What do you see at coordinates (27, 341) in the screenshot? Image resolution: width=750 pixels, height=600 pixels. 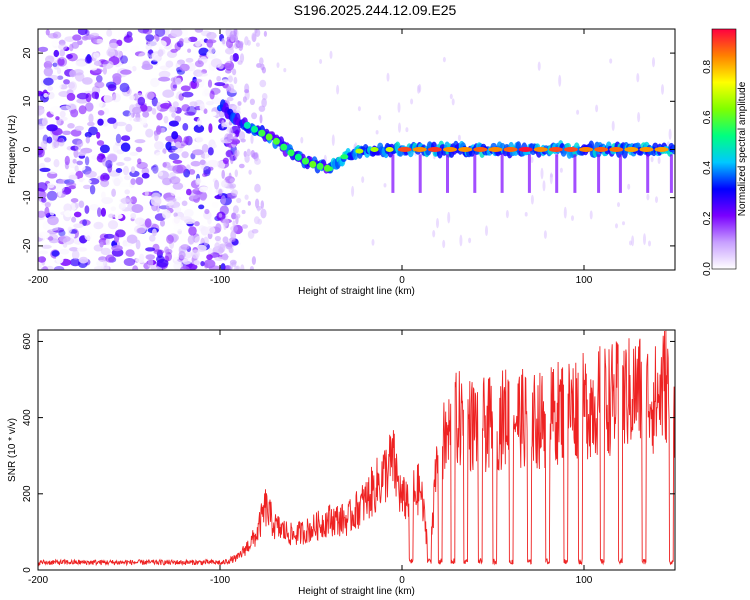 I see `y-tick-label: 600` at bounding box center [27, 341].